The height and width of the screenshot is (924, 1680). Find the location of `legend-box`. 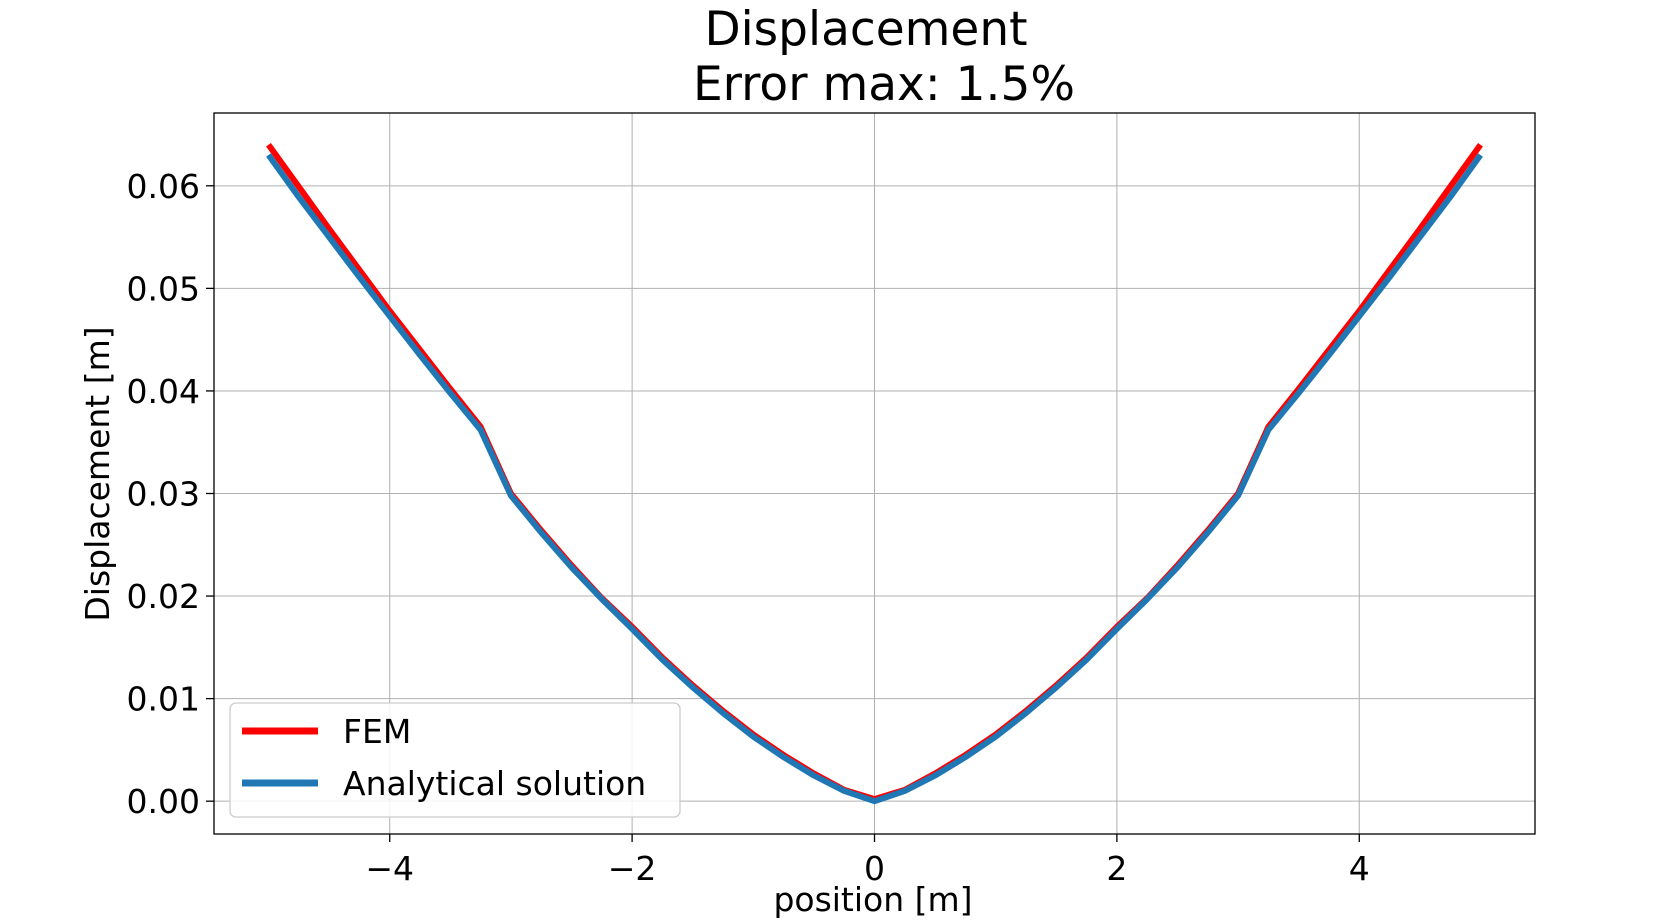

legend-box is located at coordinates (455, 760).